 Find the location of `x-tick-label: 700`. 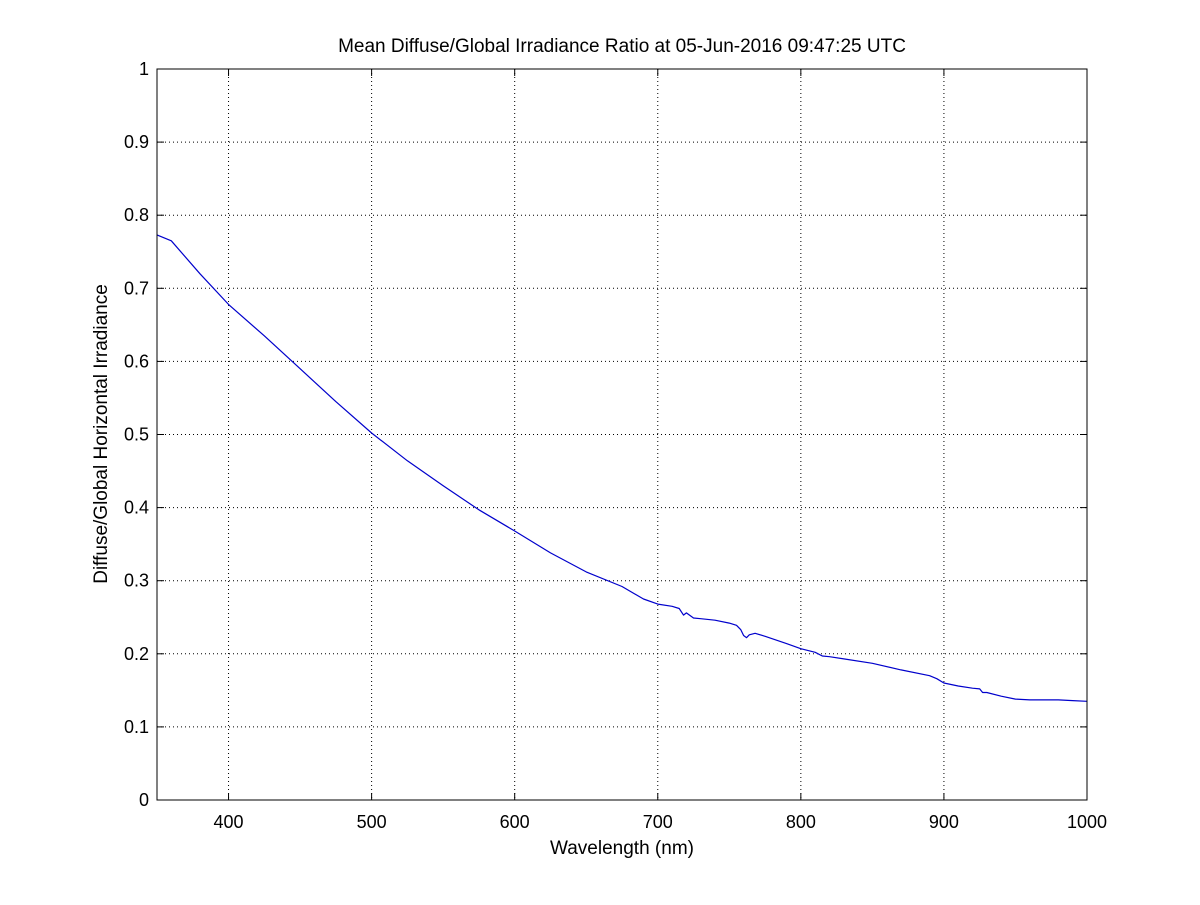

x-tick-label: 700 is located at coordinates (658, 822).